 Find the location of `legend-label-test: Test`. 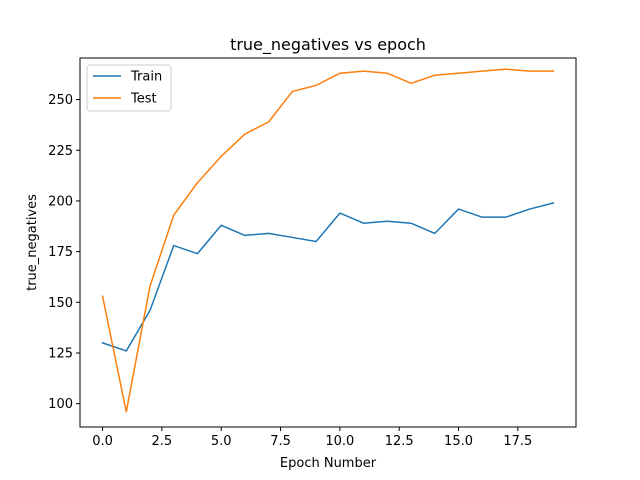

legend-label-test: Test is located at coordinates (143, 99).